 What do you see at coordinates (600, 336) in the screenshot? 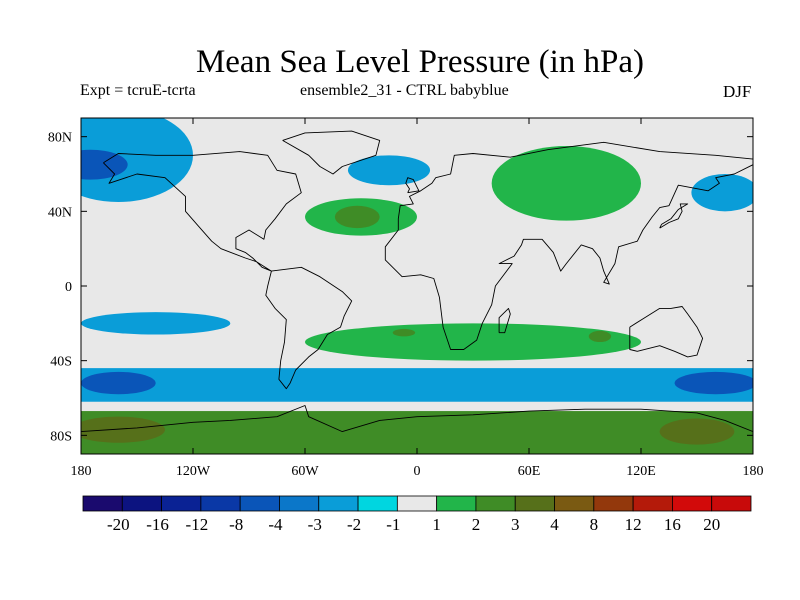
I see `south-indian-high-core` at bounding box center [600, 336].